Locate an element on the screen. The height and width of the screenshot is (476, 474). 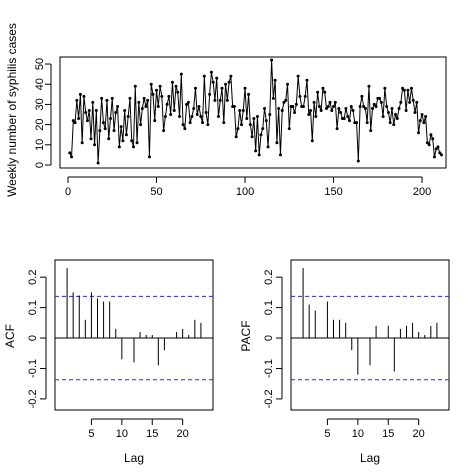
pacf-plot-frame is located at coordinates (370, 335).